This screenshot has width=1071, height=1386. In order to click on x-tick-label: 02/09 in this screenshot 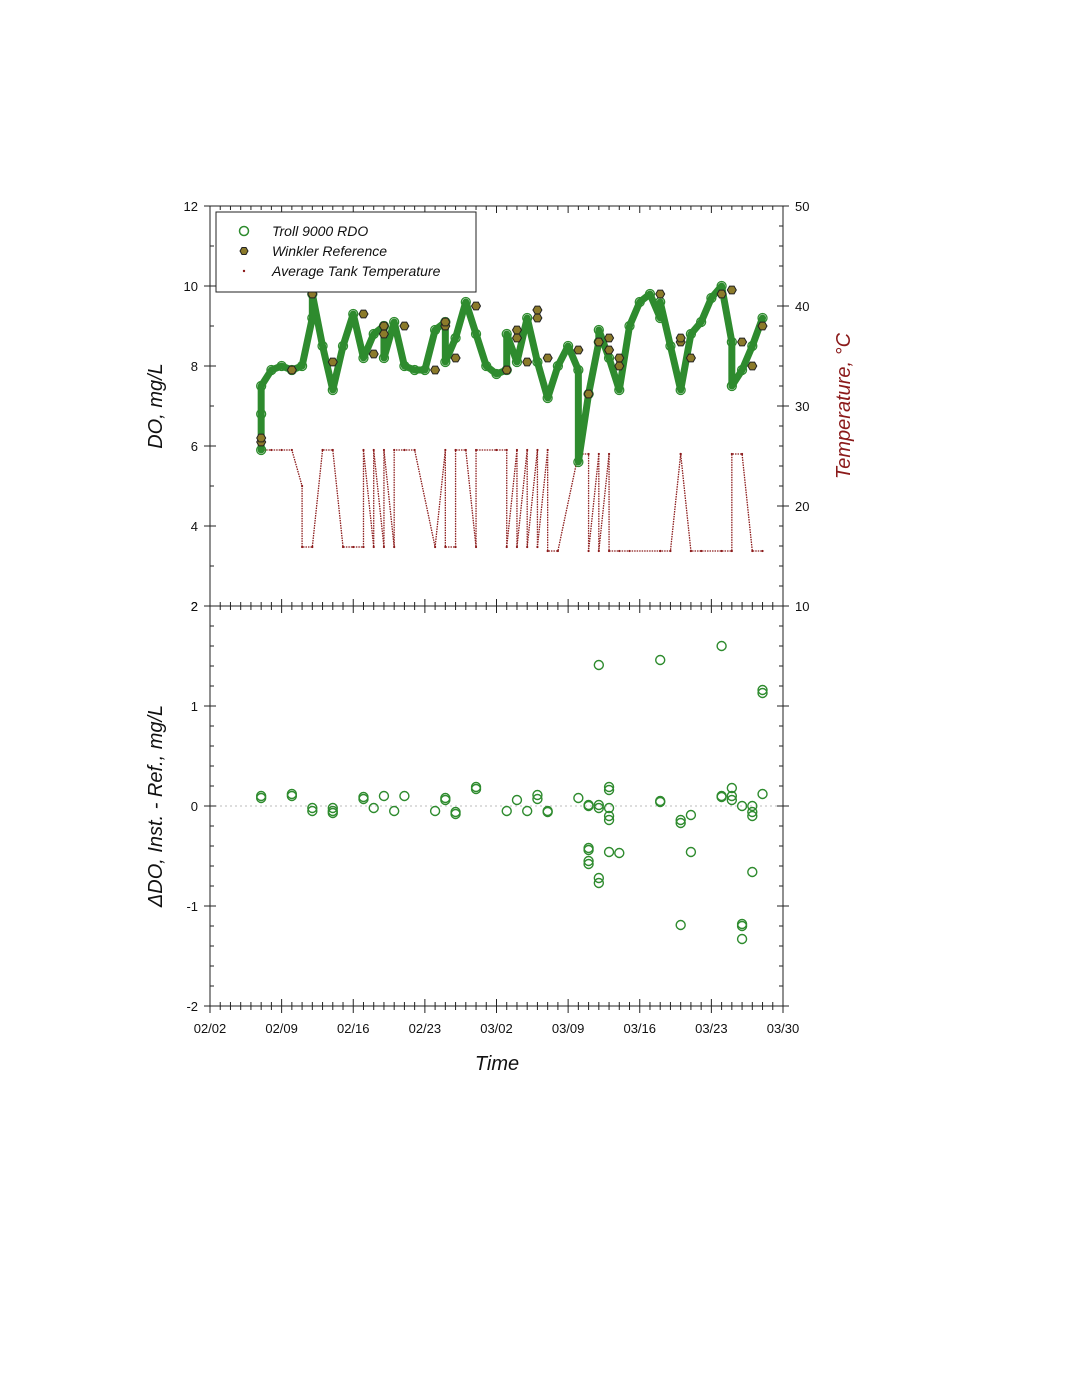, I will do `click(281, 1028)`.